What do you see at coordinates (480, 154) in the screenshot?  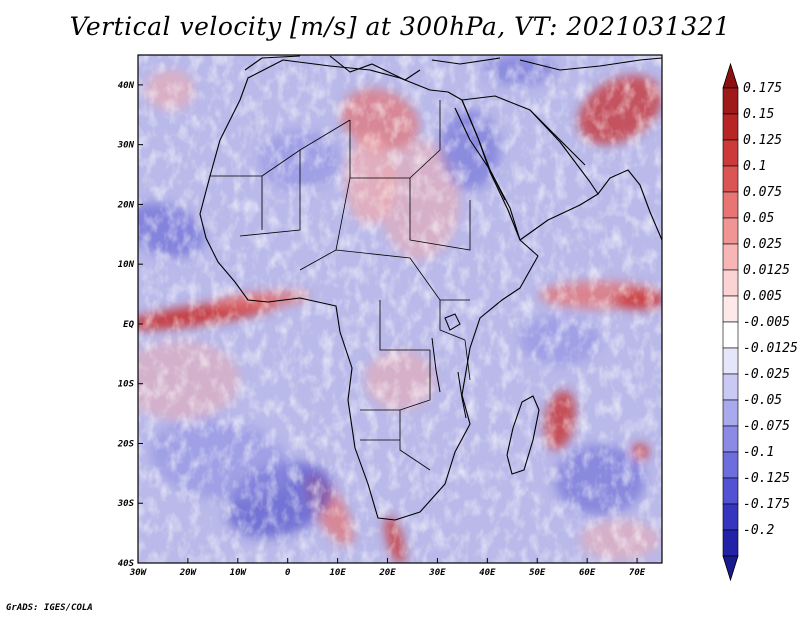 I see `red-sea` at bounding box center [480, 154].